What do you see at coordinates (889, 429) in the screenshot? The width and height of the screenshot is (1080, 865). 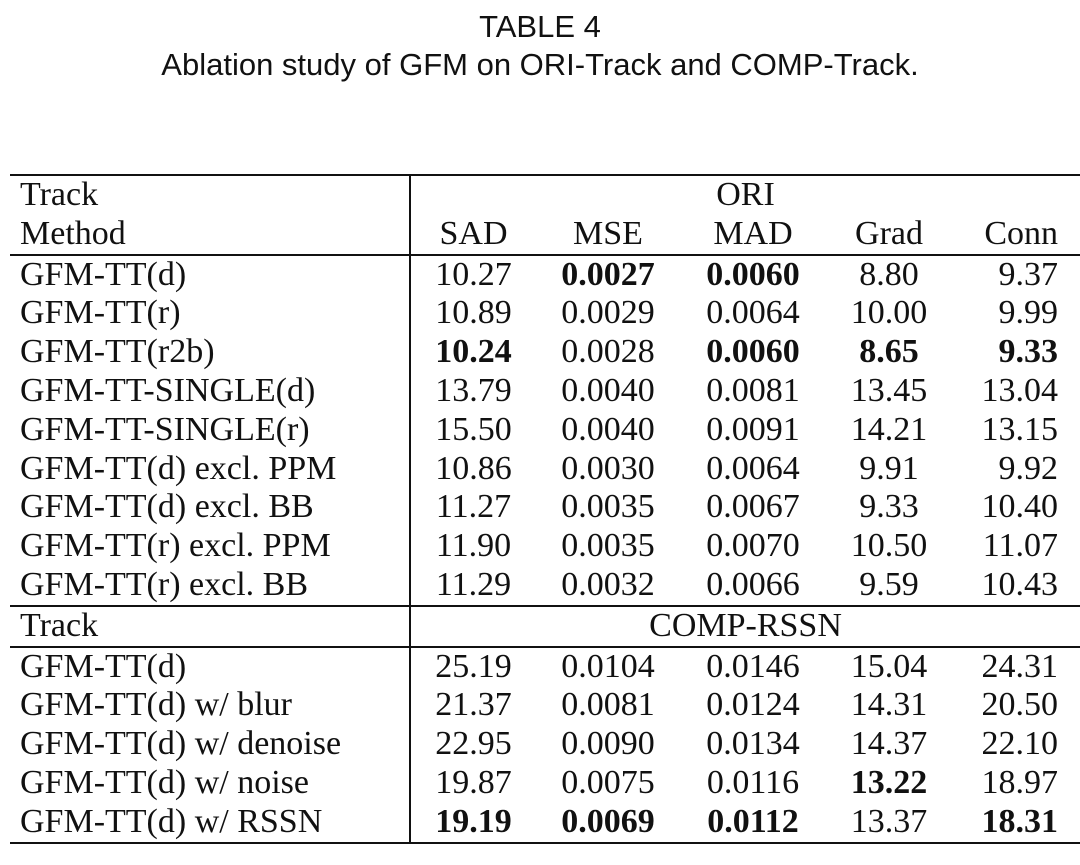 I see `metric-grad: 14.21` at bounding box center [889, 429].